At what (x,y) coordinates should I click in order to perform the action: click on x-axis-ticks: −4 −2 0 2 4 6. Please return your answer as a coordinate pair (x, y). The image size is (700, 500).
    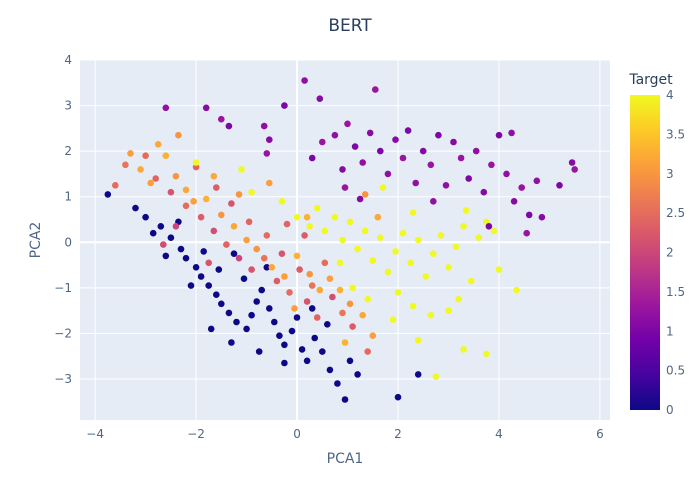
    Looking at the image, I should click on (344, 434).